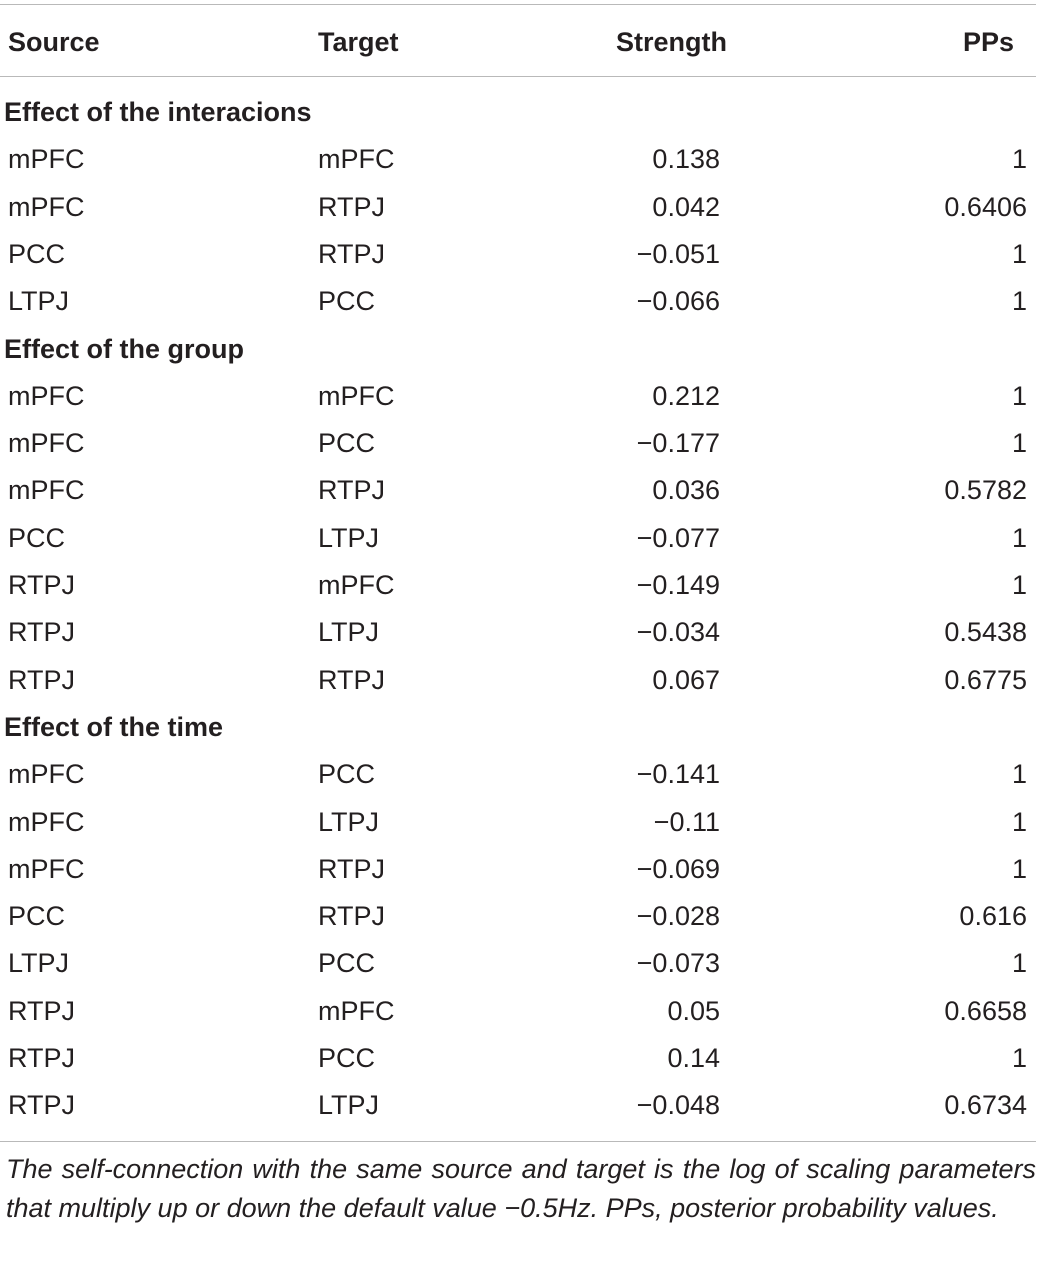  I want to click on table-row: LTPJ PCC −0.066 1, so click(521, 301).